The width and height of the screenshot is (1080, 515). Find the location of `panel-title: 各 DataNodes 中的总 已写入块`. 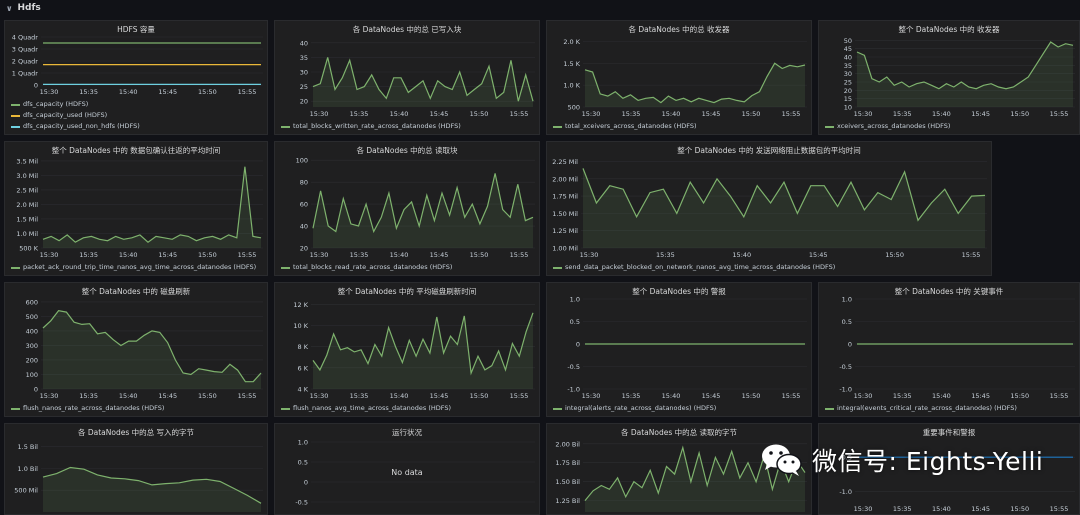

panel-title: 各 DataNodes 中的总 已写入块 is located at coordinates (407, 29).